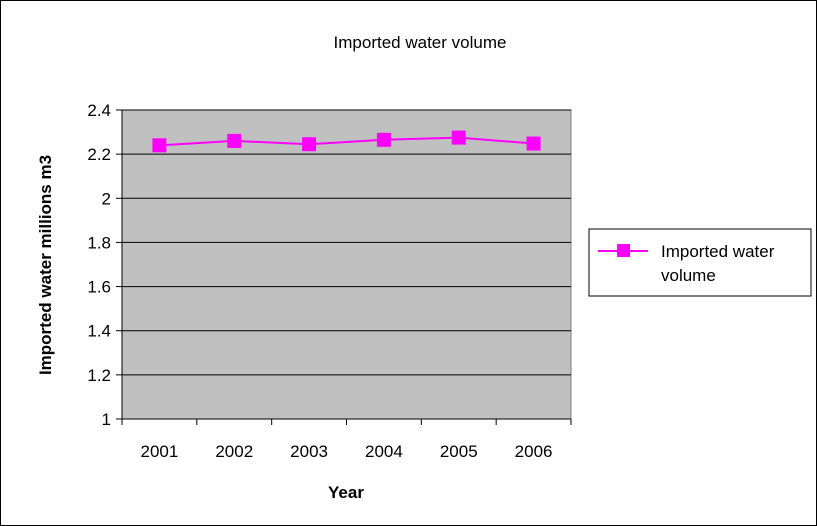 This screenshot has height=526, width=817. Describe the element at coordinates (99, 154) in the screenshot. I see `y-tick-label: 2.2` at that location.